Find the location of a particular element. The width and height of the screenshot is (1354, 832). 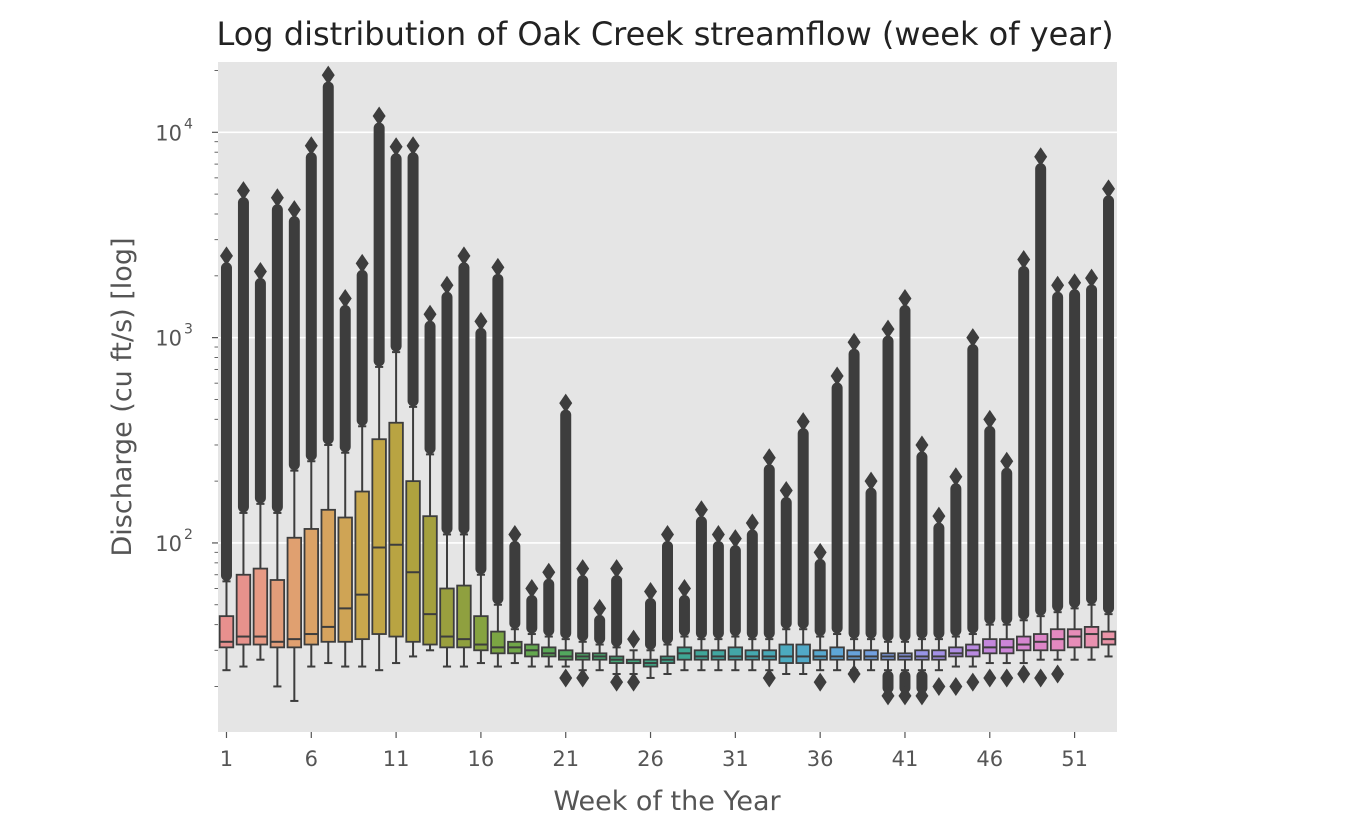

x-tick-label: 1 is located at coordinates (226, 759).